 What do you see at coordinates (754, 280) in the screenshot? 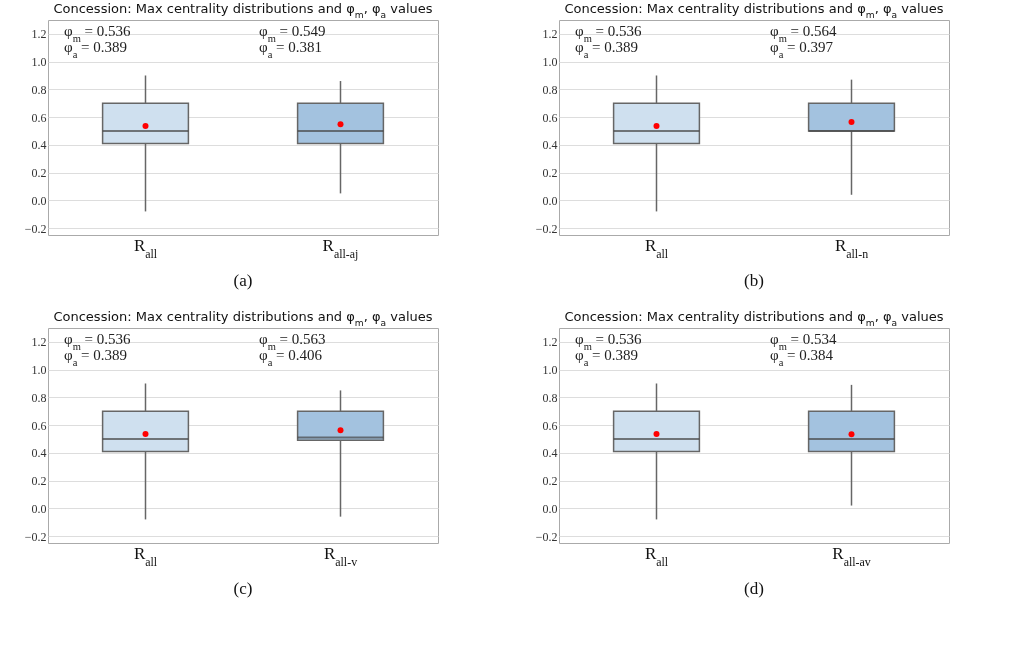
I see `text: (b)` at bounding box center [754, 280].